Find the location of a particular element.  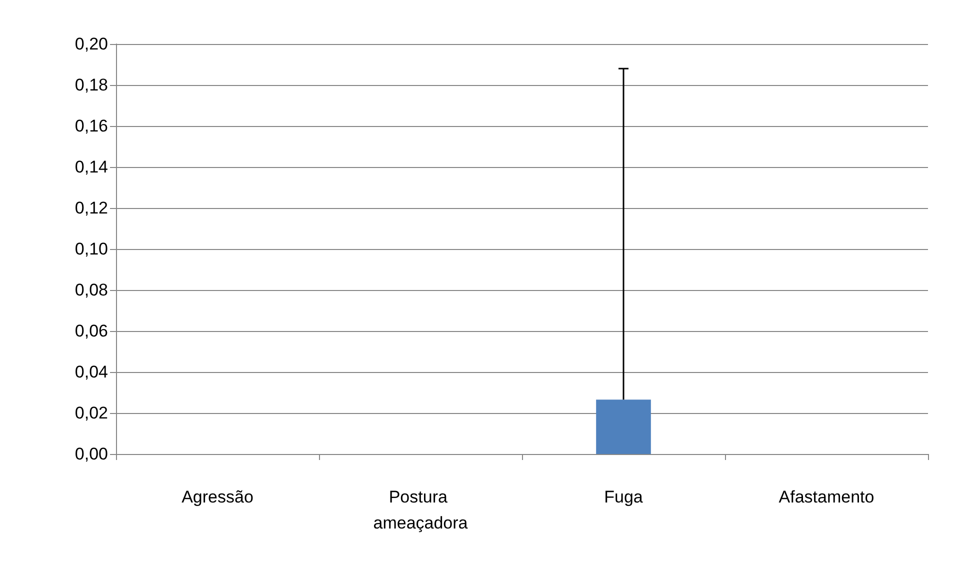

y-tick-label: 0,10 is located at coordinates (91, 249).